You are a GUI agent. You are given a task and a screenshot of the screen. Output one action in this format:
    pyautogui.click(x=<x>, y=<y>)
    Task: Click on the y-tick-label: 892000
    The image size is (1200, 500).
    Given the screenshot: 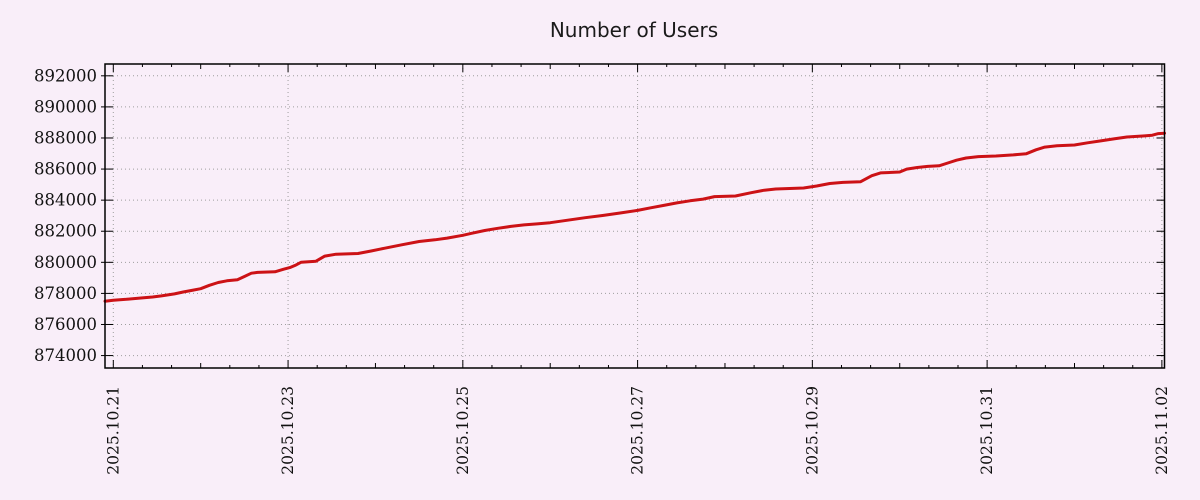 What is the action you would take?
    pyautogui.click(x=65, y=75)
    